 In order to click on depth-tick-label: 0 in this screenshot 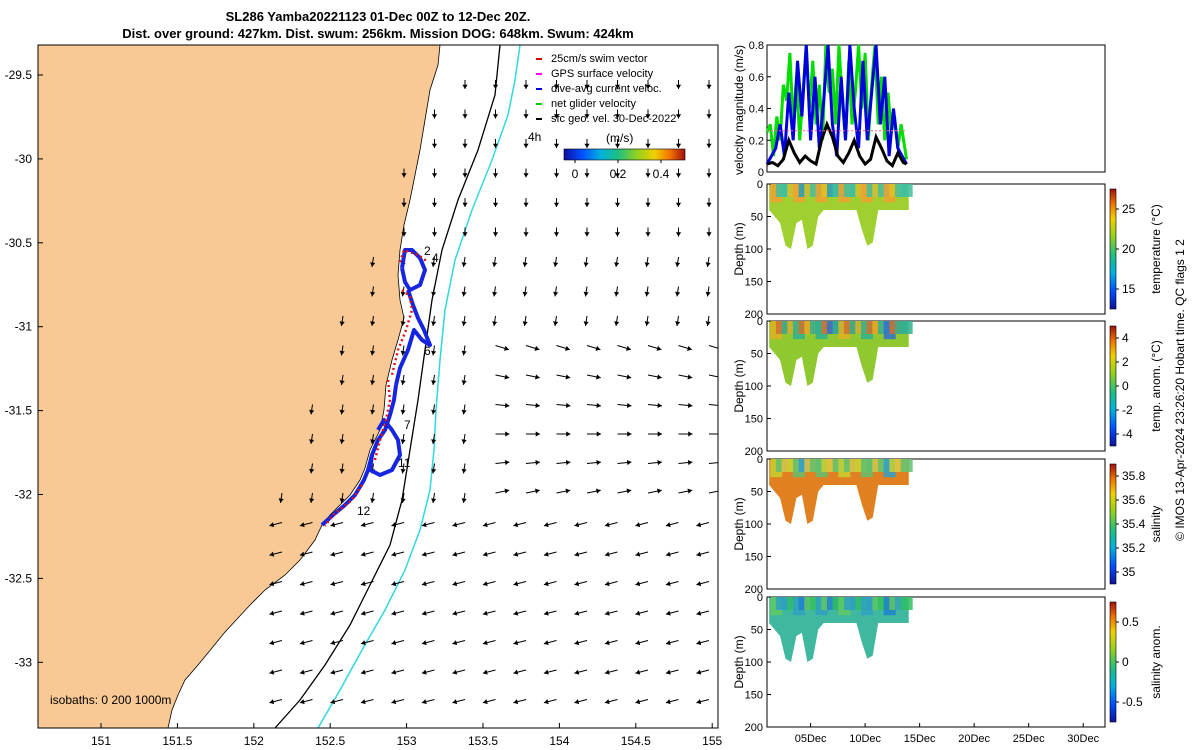, I will do `click(760, 185)`.